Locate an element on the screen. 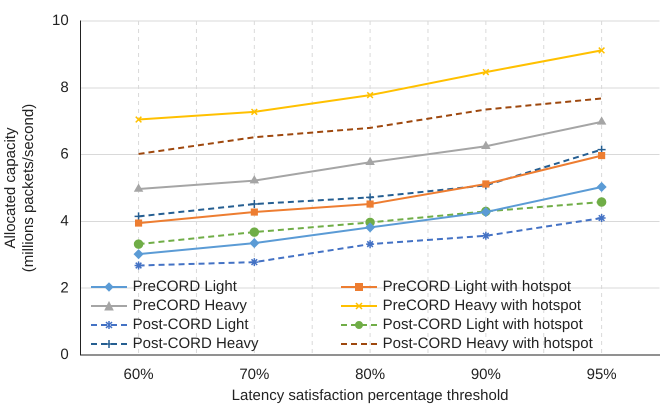 The height and width of the screenshot is (405, 665). legend-label: Post-CORD Light with hotspot is located at coordinates (482, 324).